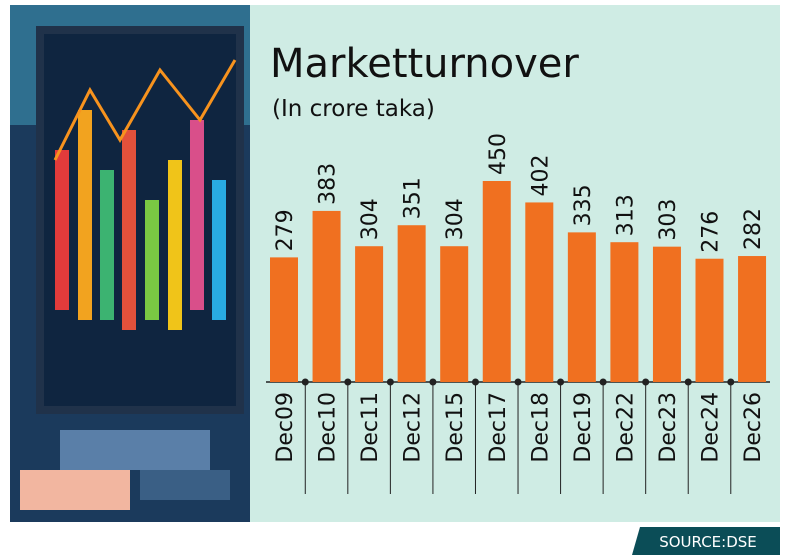 The image size is (794, 558). What do you see at coordinates (498, 427) in the screenshot?
I see `x-tick-label: Dec17` at bounding box center [498, 427].